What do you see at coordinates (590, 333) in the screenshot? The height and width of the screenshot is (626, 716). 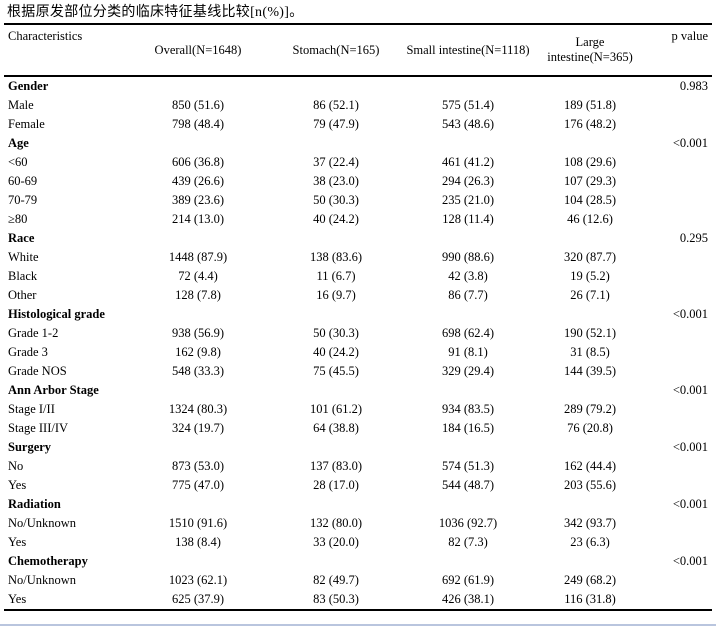 I see `cell-value: 190 (52.1)` at bounding box center [590, 333].